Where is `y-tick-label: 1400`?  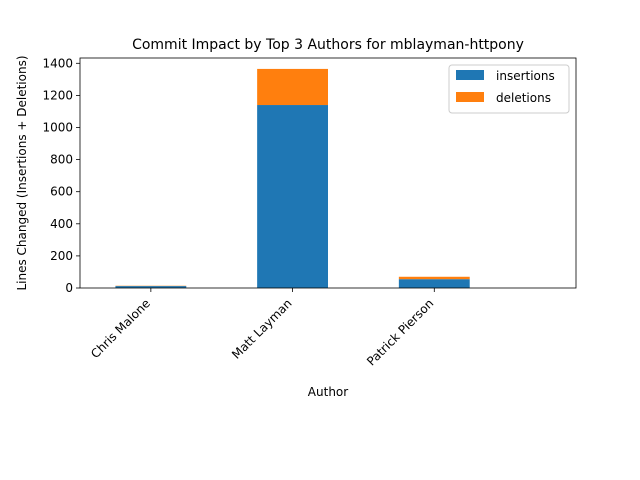 y-tick-label: 1400 is located at coordinates (57, 63).